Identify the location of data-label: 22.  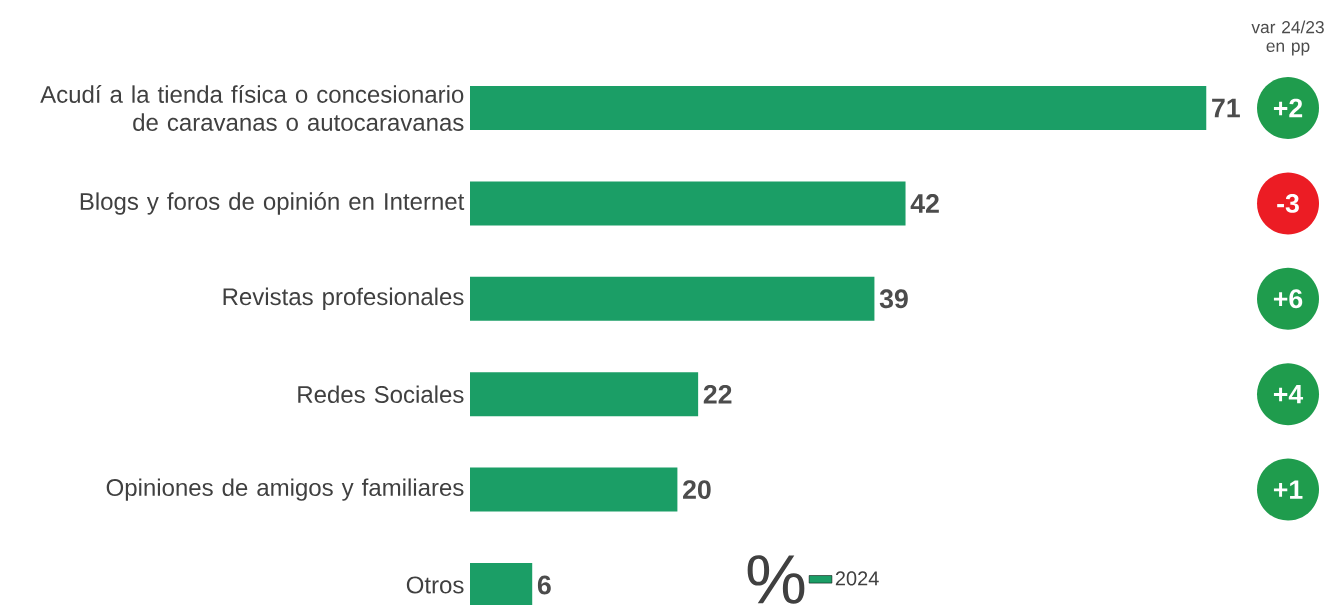
(717, 394).